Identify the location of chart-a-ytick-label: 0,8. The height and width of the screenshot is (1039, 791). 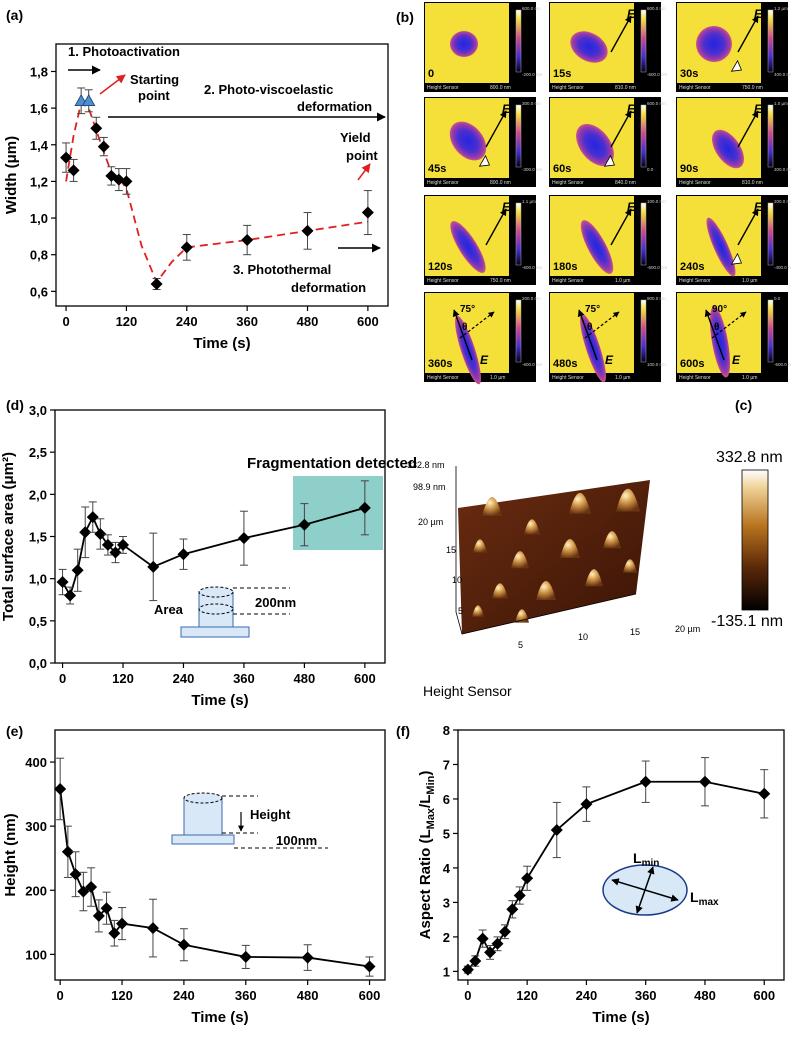
(39, 255).